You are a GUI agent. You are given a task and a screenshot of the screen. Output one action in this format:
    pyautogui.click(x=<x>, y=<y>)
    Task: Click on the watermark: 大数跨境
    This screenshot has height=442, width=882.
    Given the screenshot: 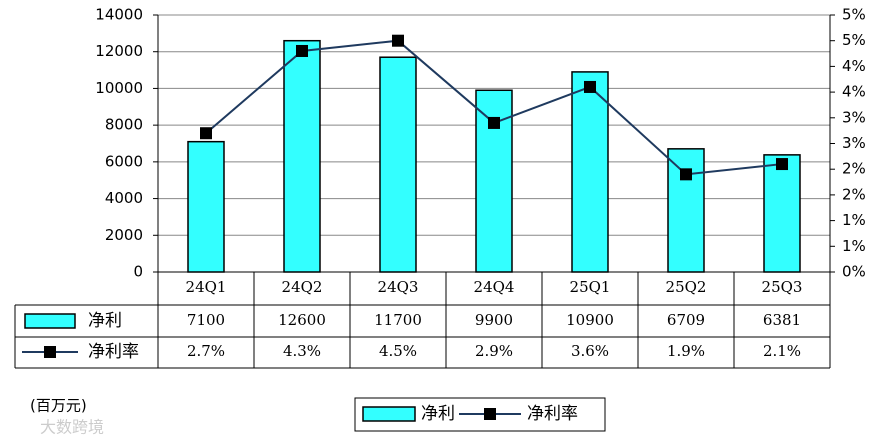 What is the action you would take?
    pyautogui.click(x=72, y=427)
    